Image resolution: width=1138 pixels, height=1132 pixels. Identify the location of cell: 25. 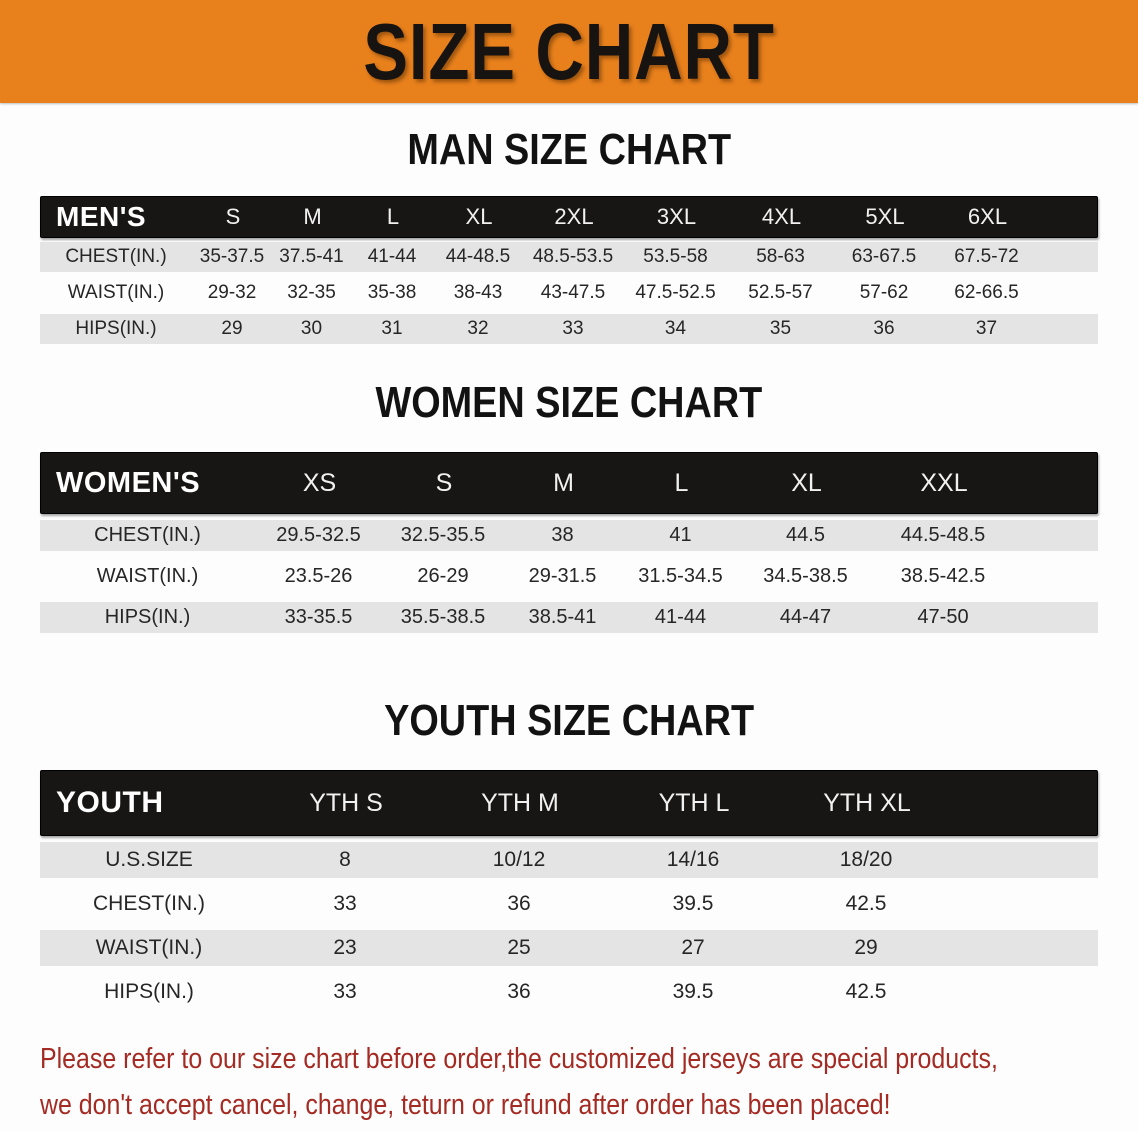
(519, 947).